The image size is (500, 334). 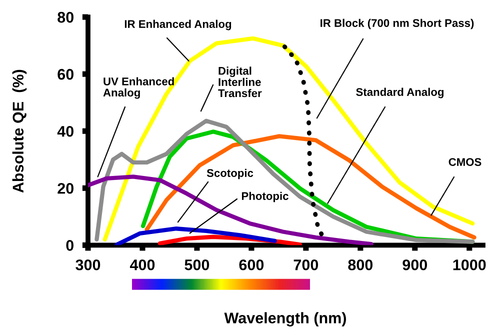 I want to click on x-axis-title: Wavelength (nm), so click(x=285, y=319).